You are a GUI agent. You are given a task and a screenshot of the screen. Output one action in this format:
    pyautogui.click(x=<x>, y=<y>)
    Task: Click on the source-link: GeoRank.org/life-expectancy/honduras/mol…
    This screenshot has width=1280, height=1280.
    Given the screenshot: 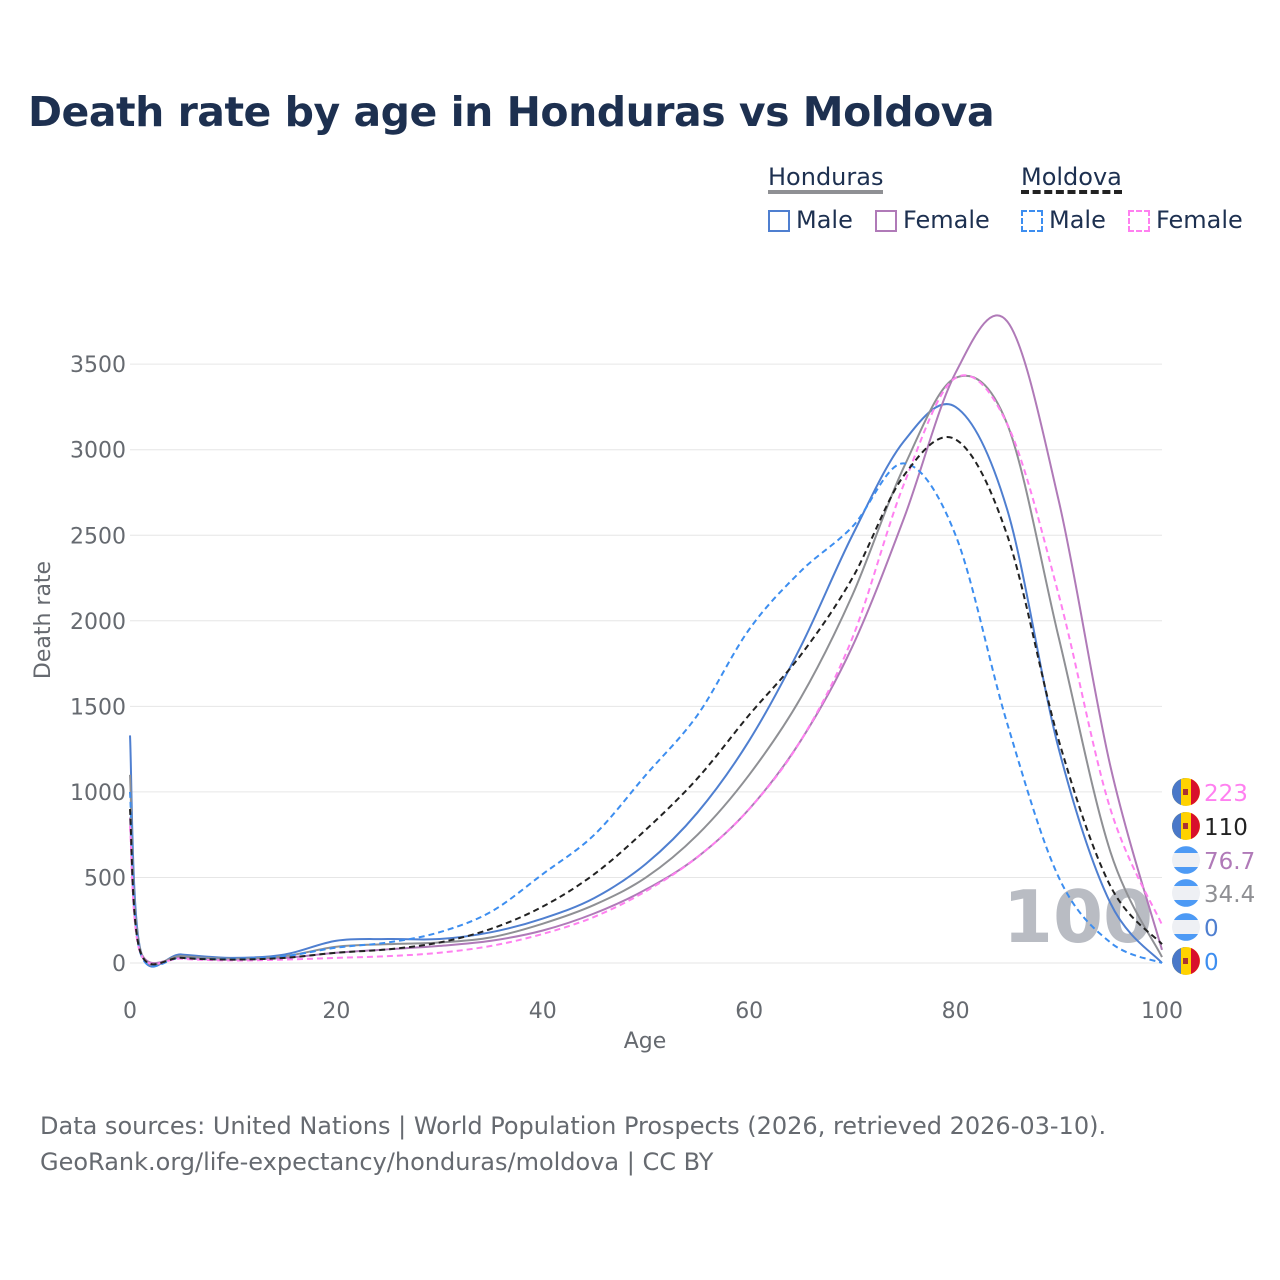 What is the action you would take?
    pyautogui.click(x=377, y=1162)
    